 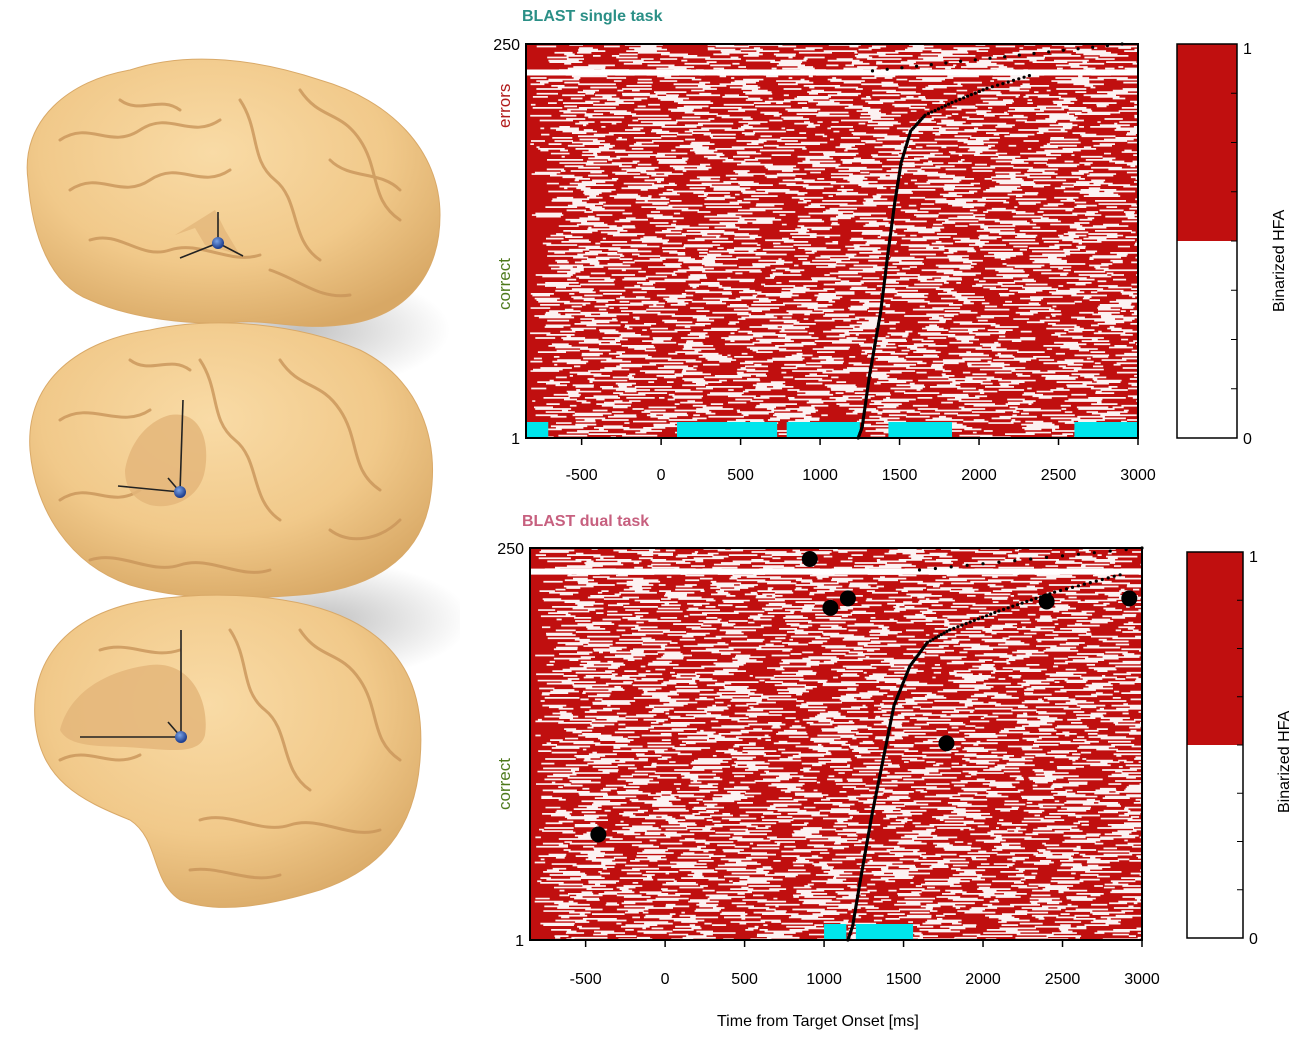 I want to click on x-tick-label: 1500, so click(x=904, y=979).